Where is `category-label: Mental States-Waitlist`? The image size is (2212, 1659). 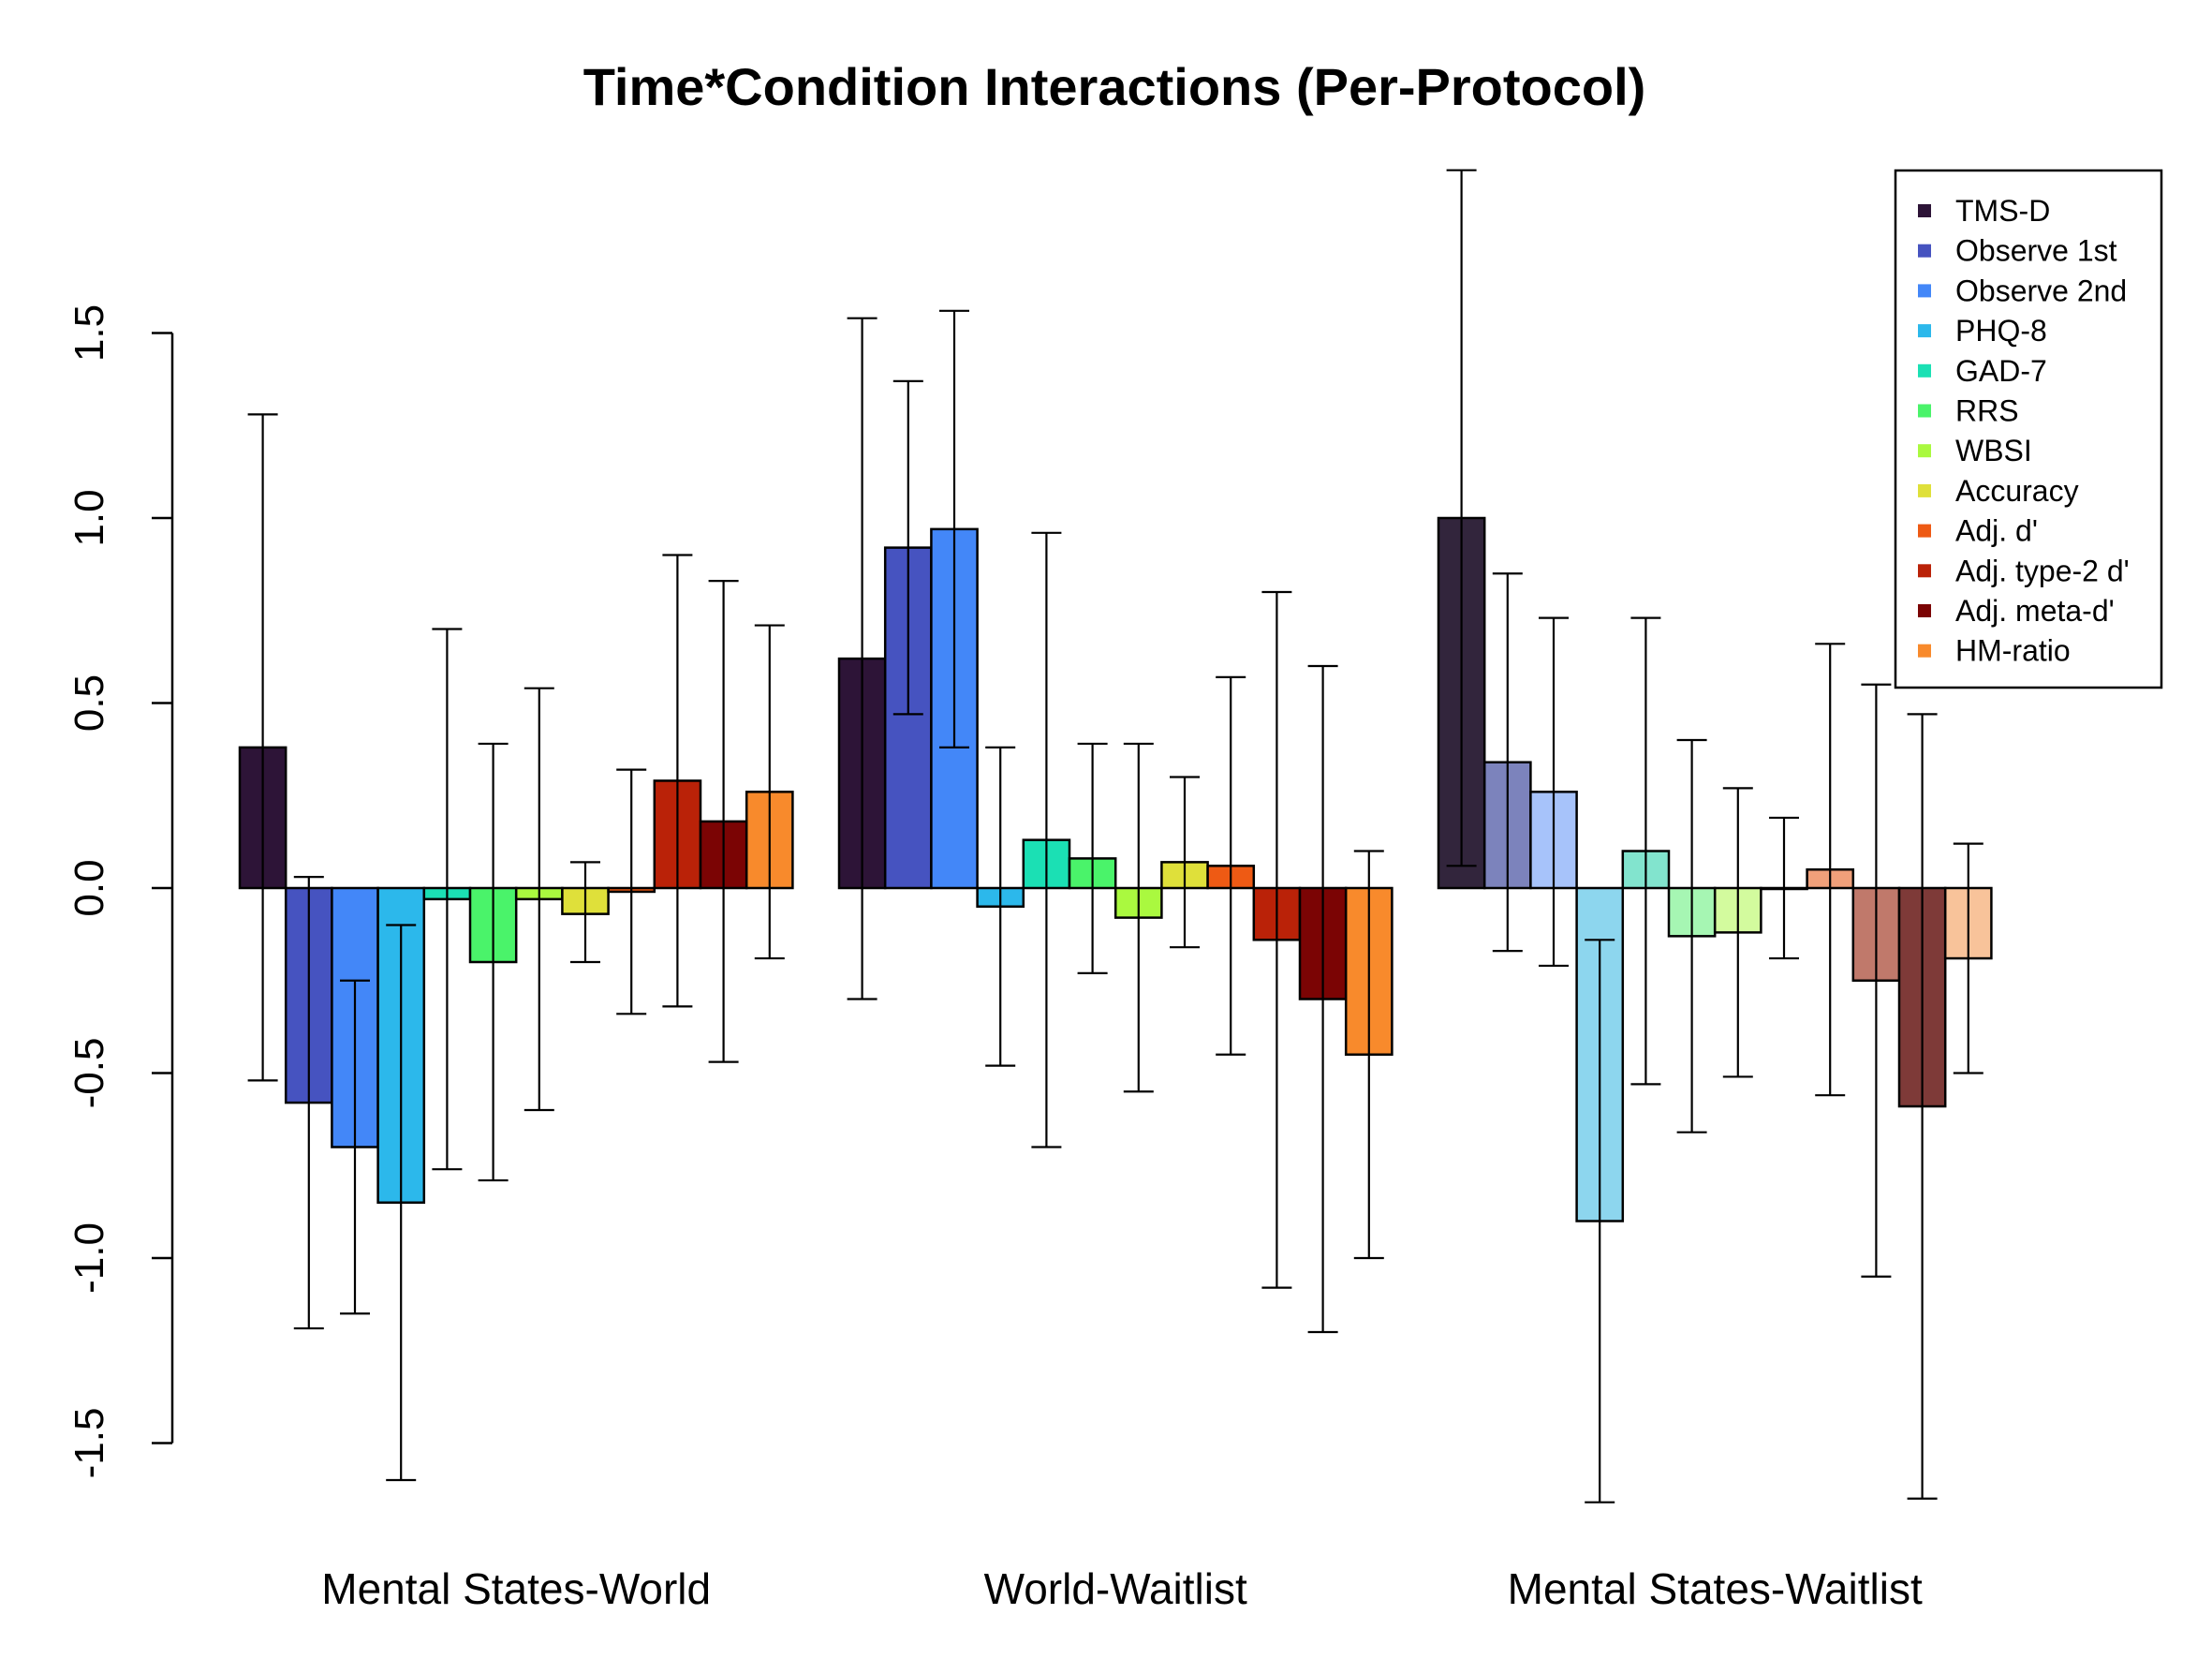 category-label: Mental States-Waitlist is located at coordinates (1715, 1588).